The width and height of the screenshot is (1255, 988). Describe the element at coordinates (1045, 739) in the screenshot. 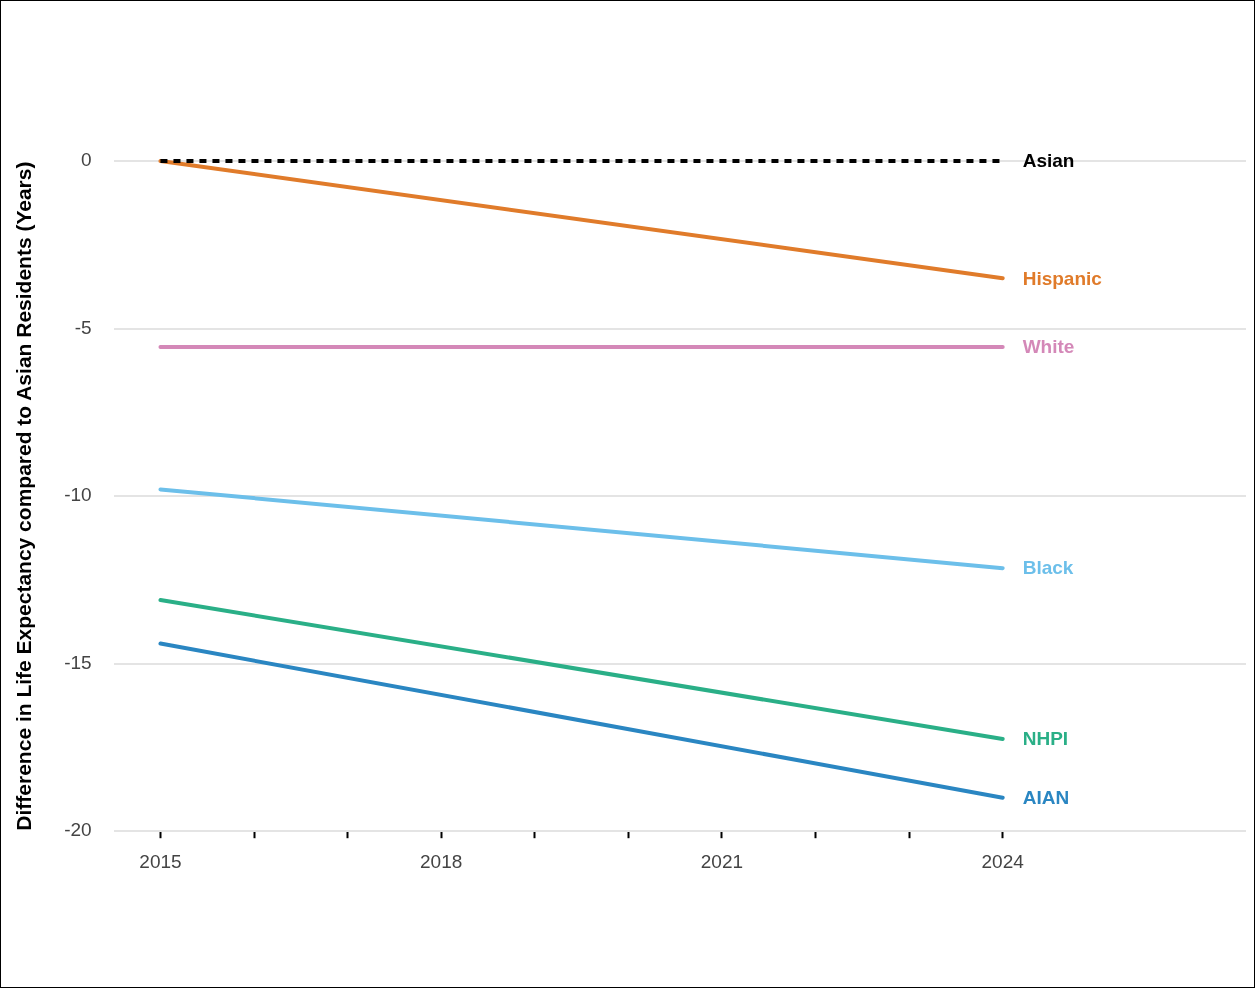

I see `series-label: NHPI` at that location.